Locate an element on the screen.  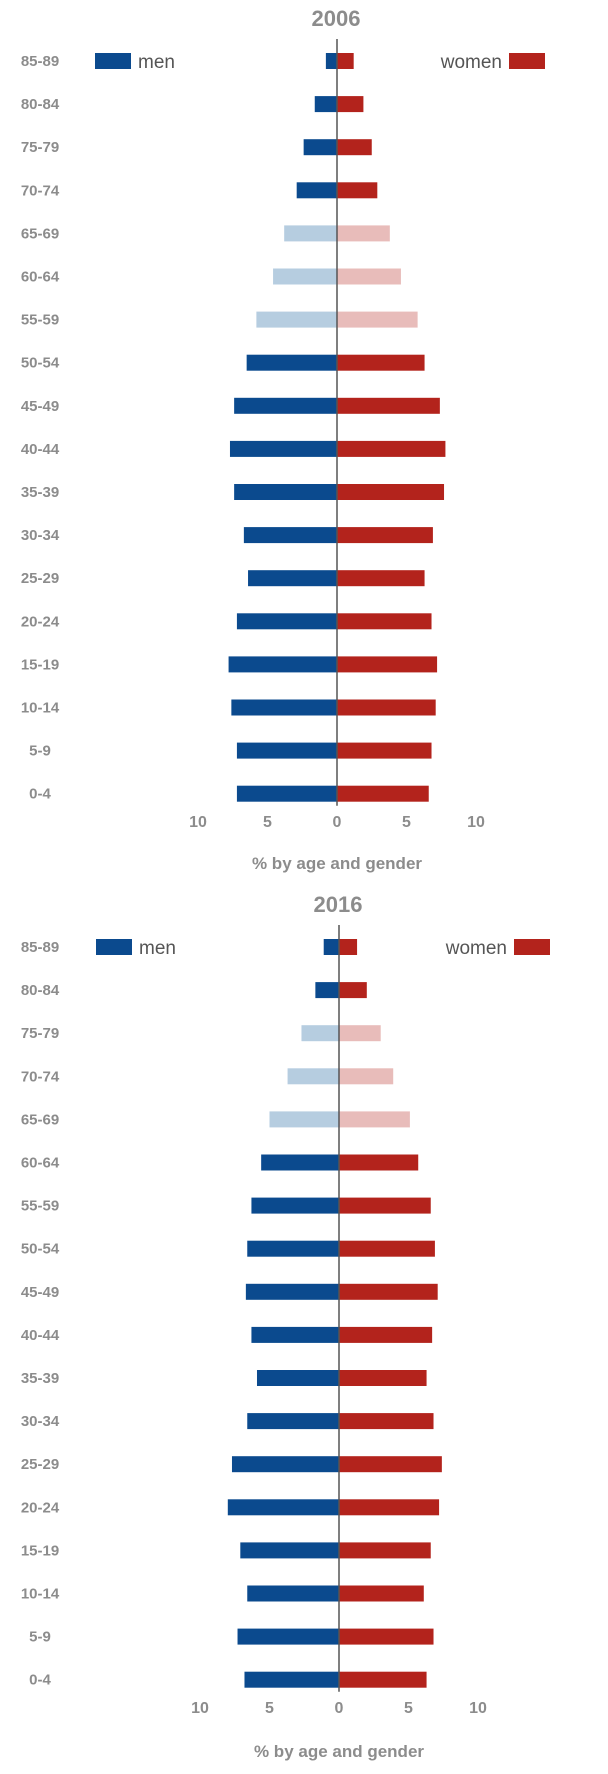
x-axis-label: % by age and gender is located at coordinates (339, 1751).